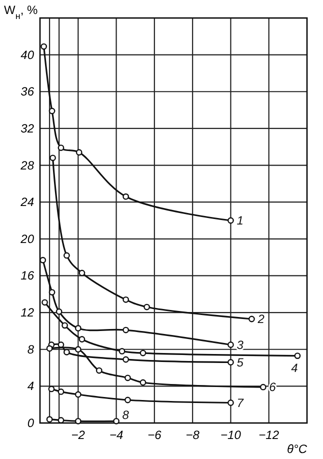 The image size is (323, 459). I want to click on y-tick-label: 8, so click(30, 349).